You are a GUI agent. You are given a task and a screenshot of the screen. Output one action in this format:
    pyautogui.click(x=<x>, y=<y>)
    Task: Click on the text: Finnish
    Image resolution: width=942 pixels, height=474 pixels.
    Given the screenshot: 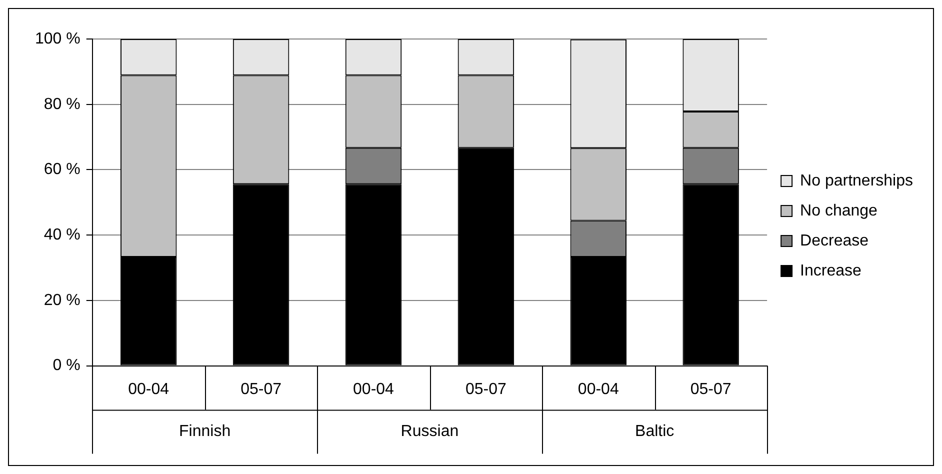 What is the action you would take?
    pyautogui.click(x=205, y=431)
    